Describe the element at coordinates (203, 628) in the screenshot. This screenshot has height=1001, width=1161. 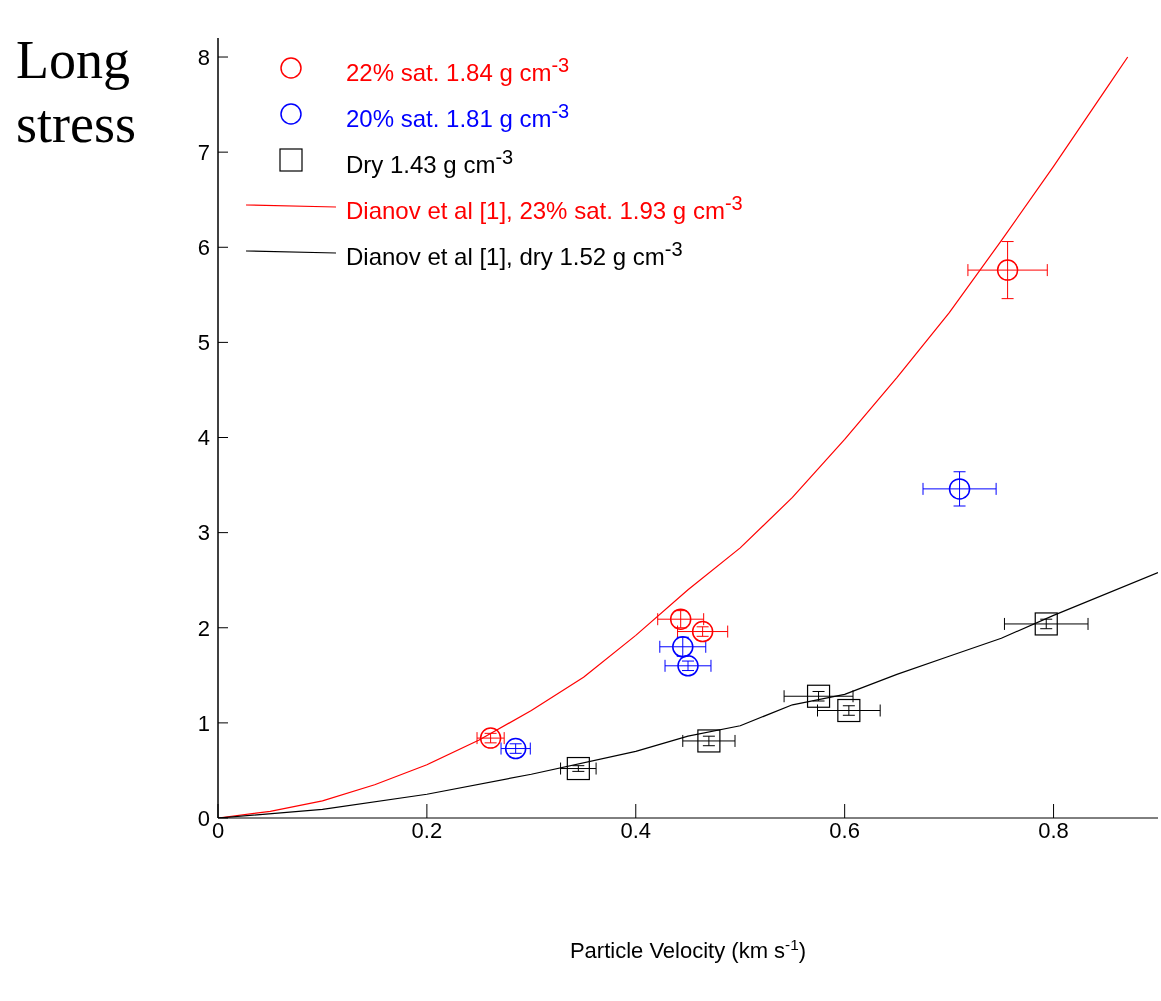
I see `y-tick-label: 2` at that location.